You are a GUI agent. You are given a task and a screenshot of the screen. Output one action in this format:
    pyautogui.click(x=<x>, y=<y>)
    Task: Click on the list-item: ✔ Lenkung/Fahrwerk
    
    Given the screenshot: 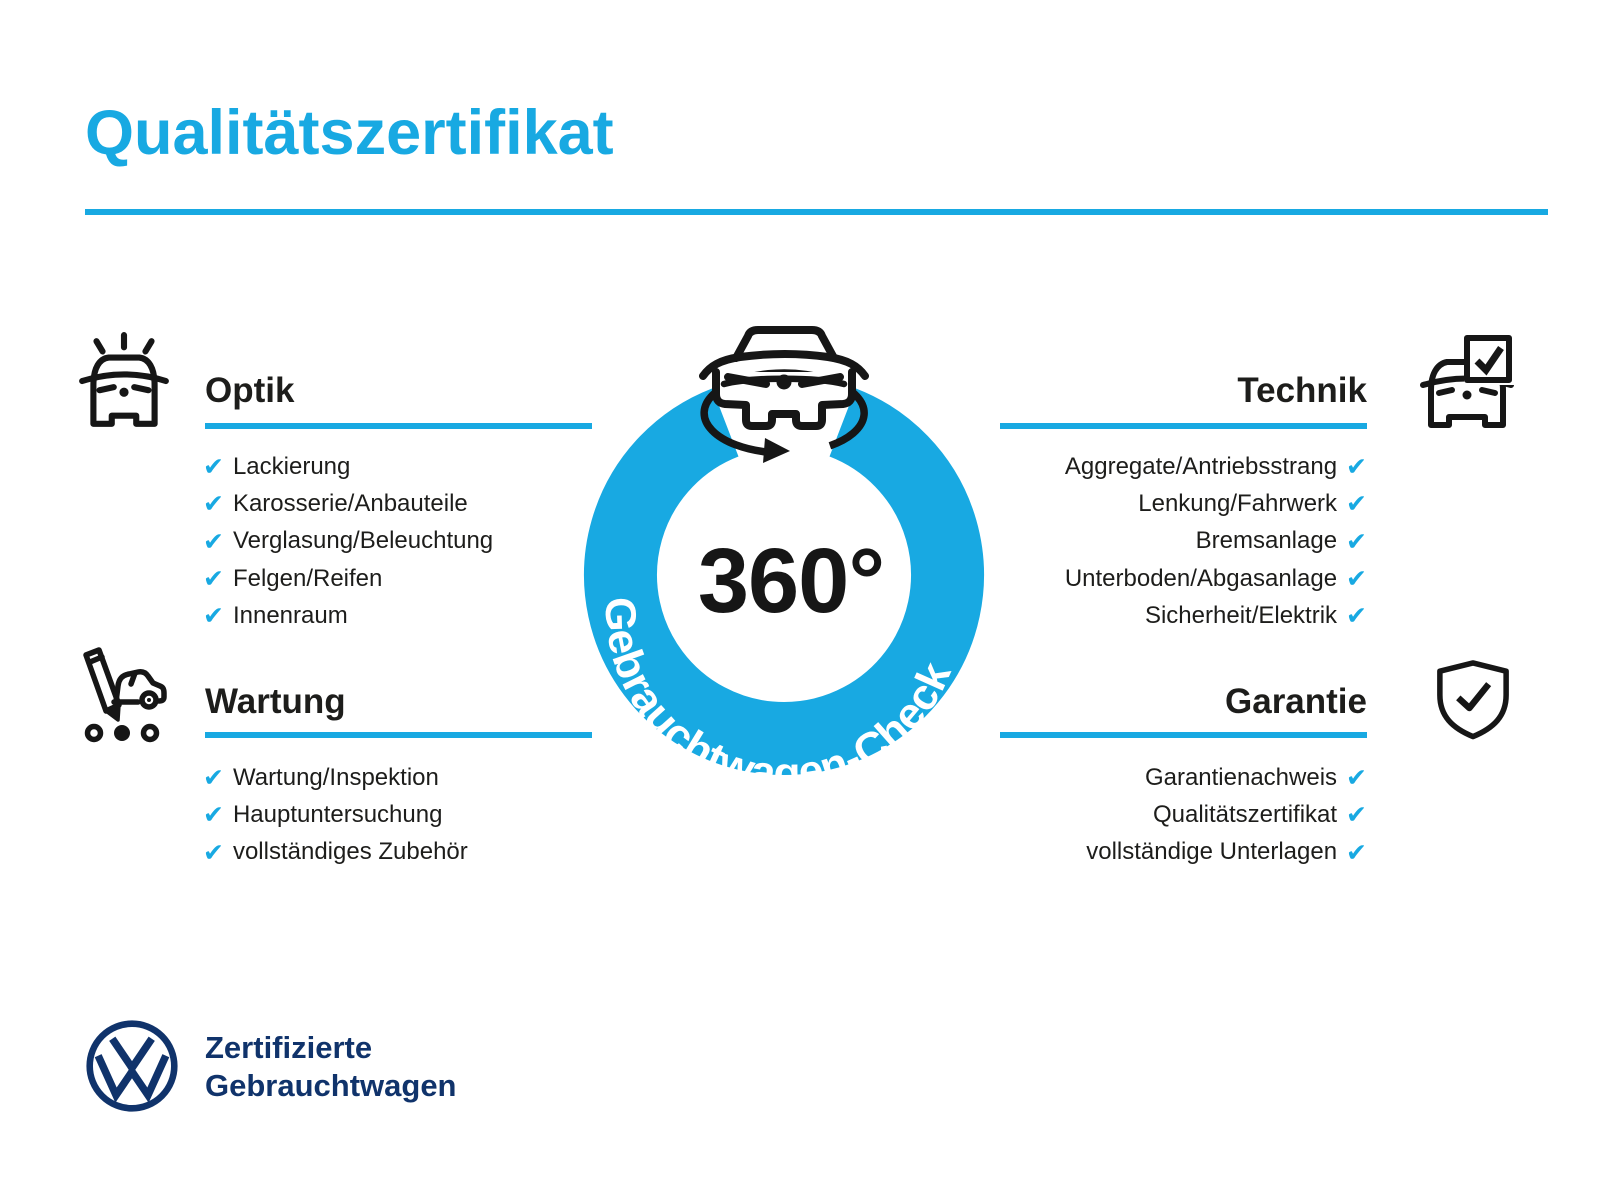 What is the action you would take?
    pyautogui.click(x=1252, y=503)
    